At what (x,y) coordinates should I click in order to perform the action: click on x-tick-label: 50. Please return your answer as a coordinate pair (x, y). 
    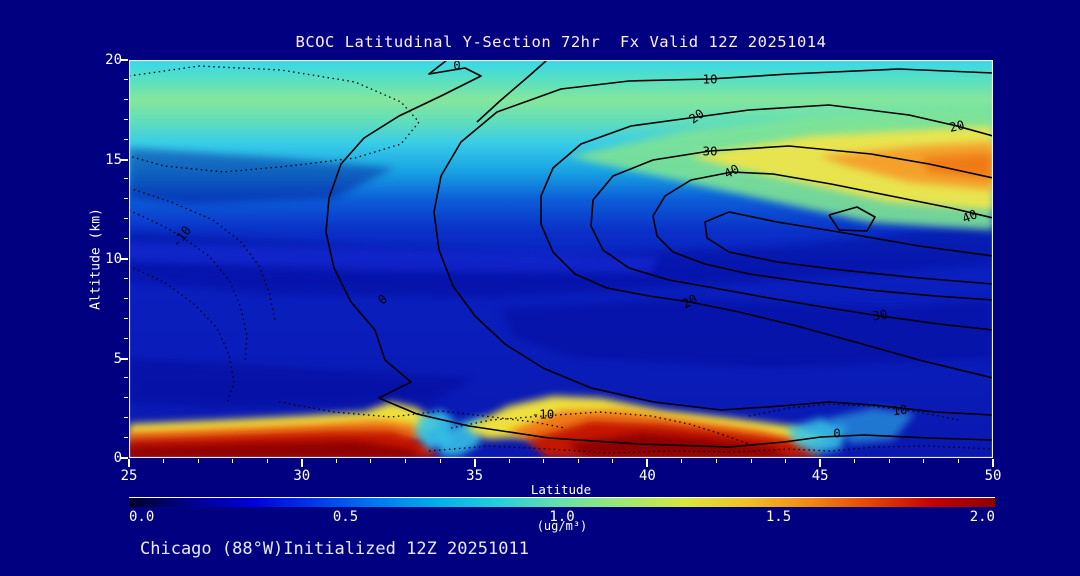
    Looking at the image, I should click on (993, 476).